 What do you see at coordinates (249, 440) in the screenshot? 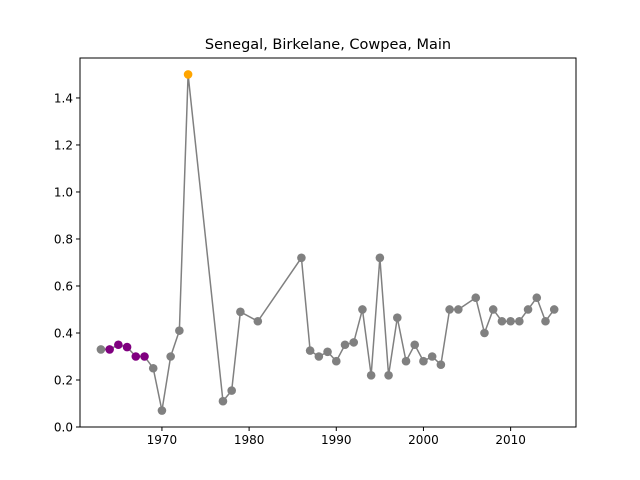
I see `x-tick-label: 1980` at bounding box center [249, 440].